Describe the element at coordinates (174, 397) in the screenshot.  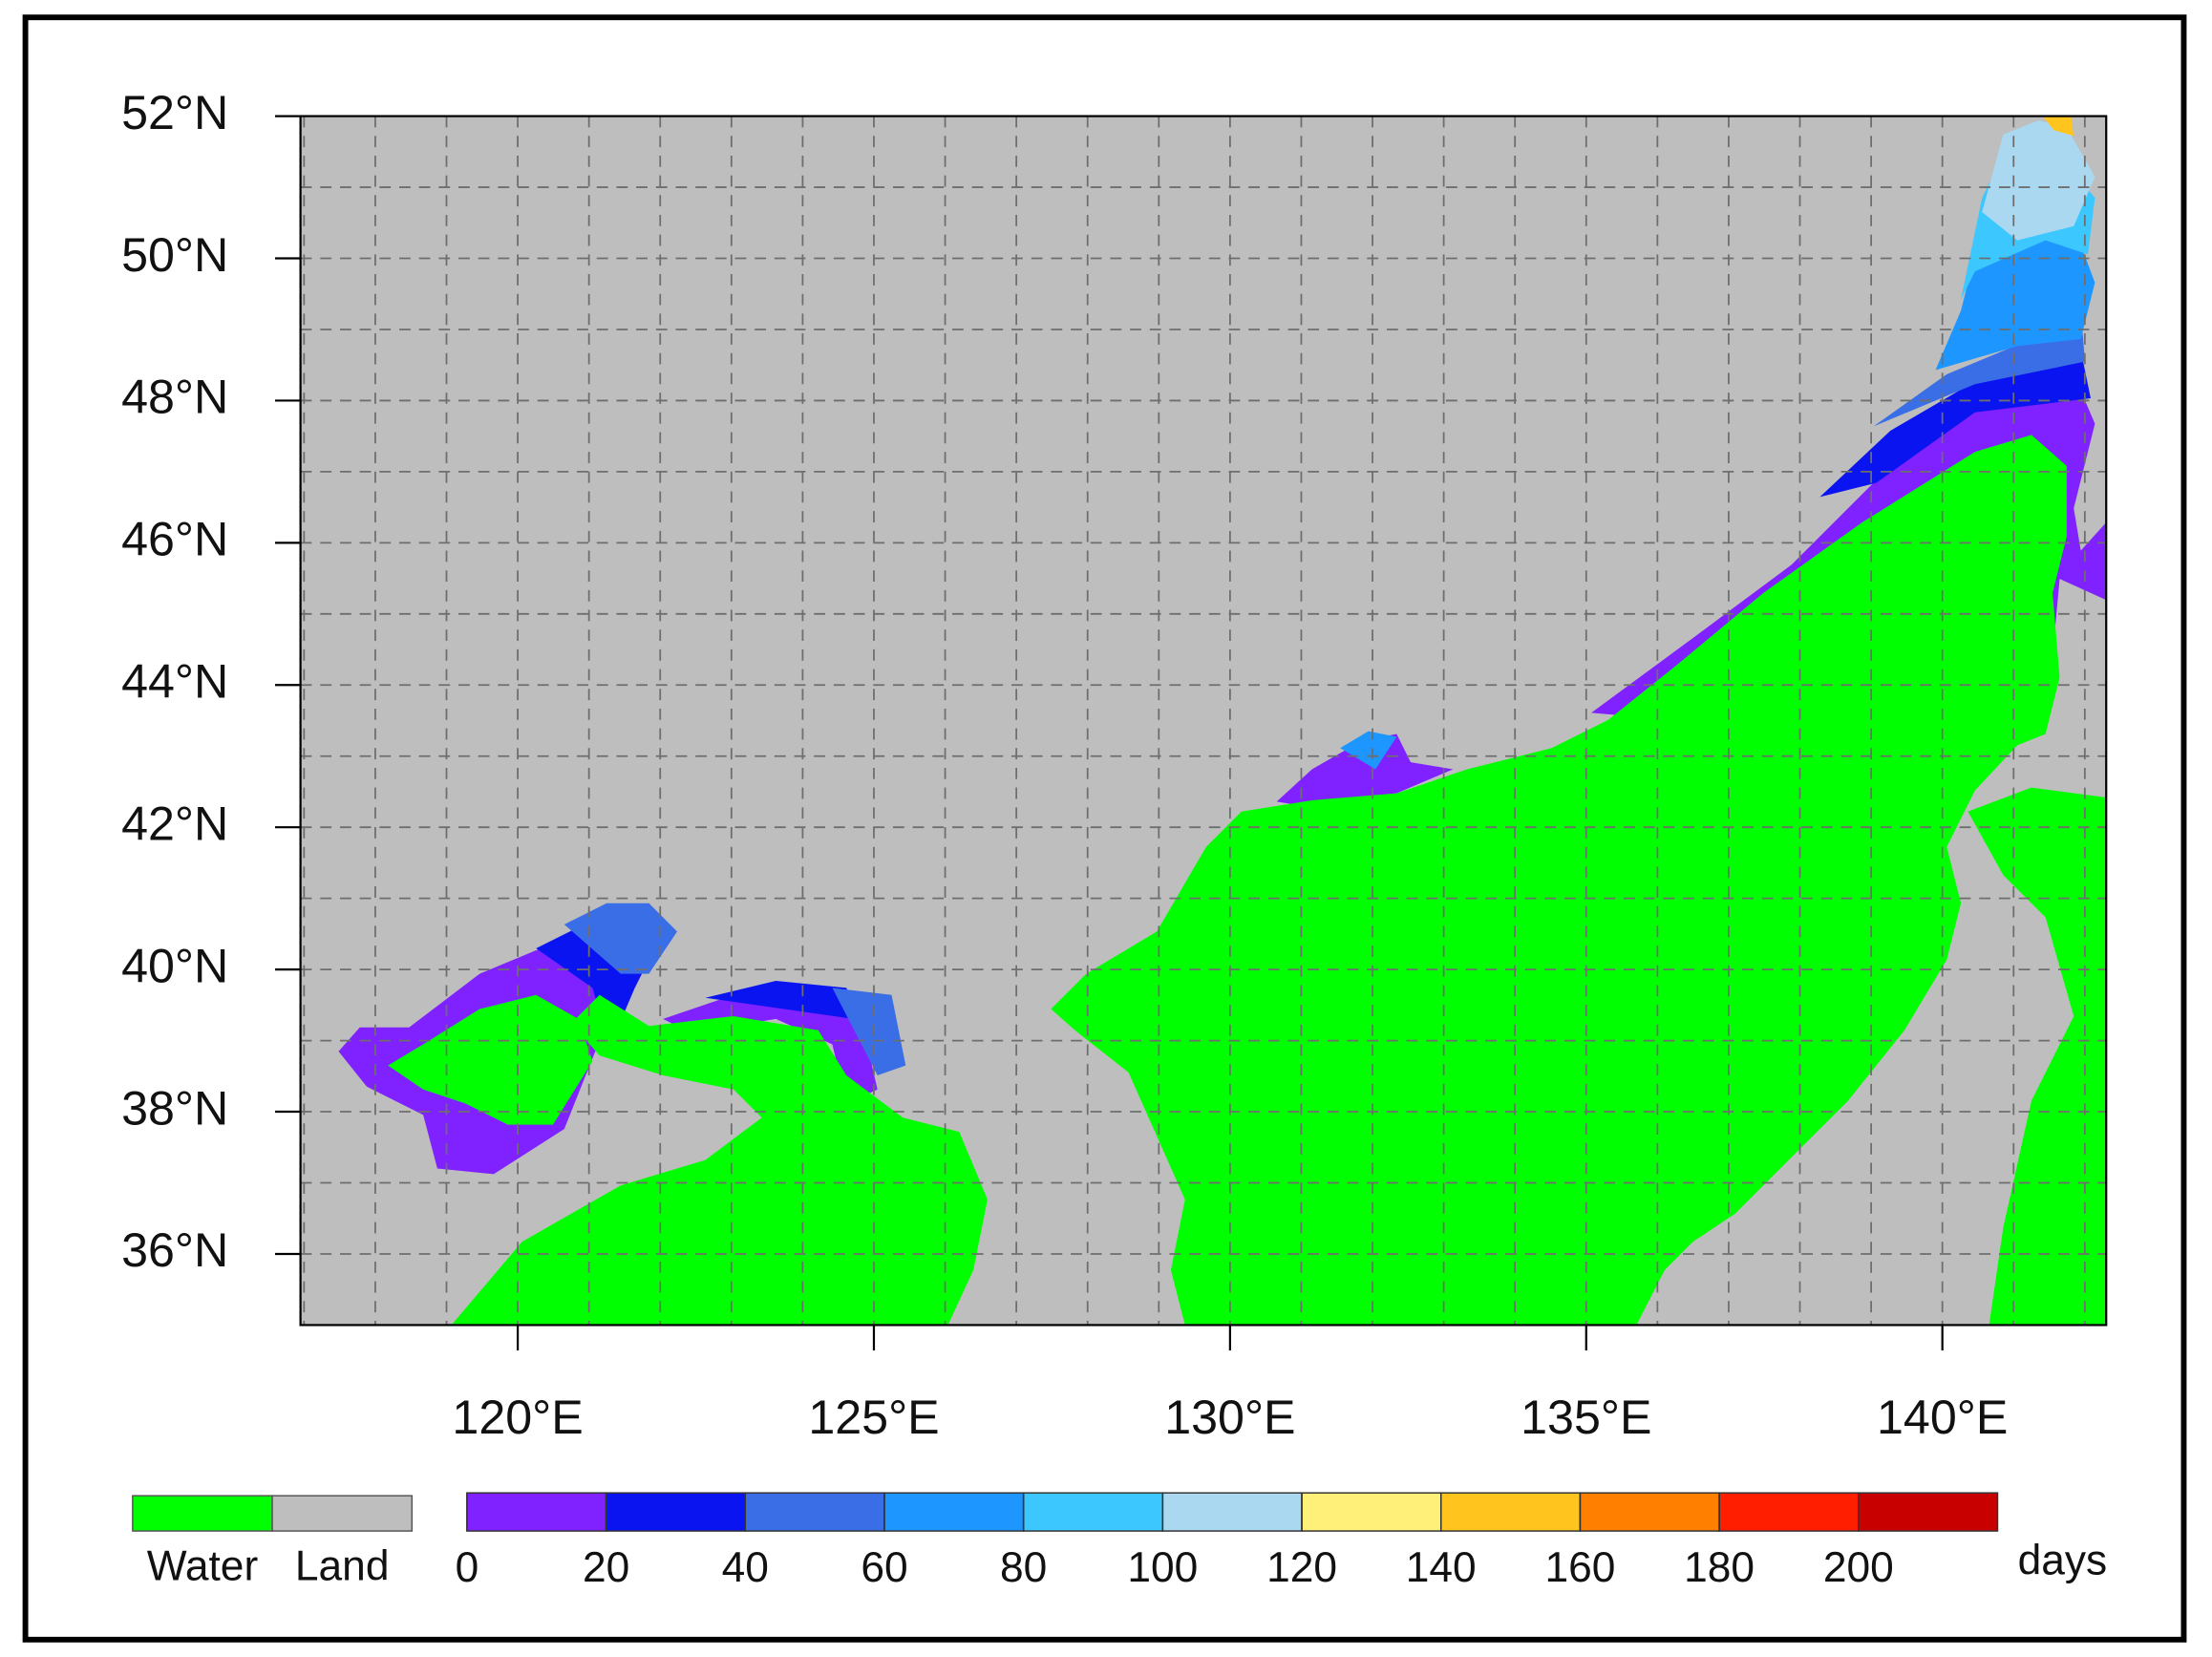
I see `y-tick-label: 48°N` at that location.